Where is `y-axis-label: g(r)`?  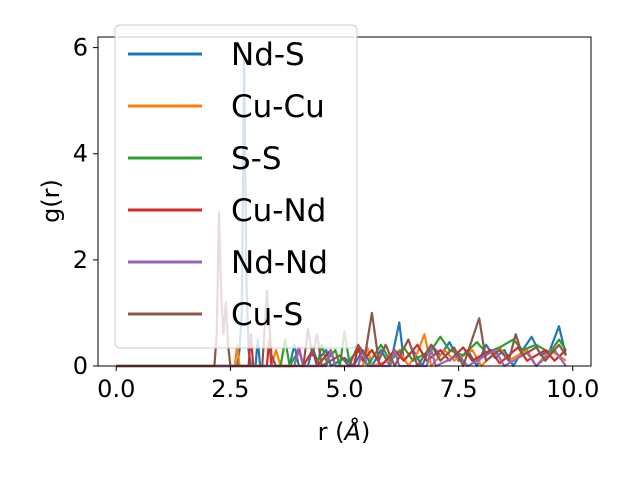 y-axis-label: g(r) is located at coordinates (51, 201).